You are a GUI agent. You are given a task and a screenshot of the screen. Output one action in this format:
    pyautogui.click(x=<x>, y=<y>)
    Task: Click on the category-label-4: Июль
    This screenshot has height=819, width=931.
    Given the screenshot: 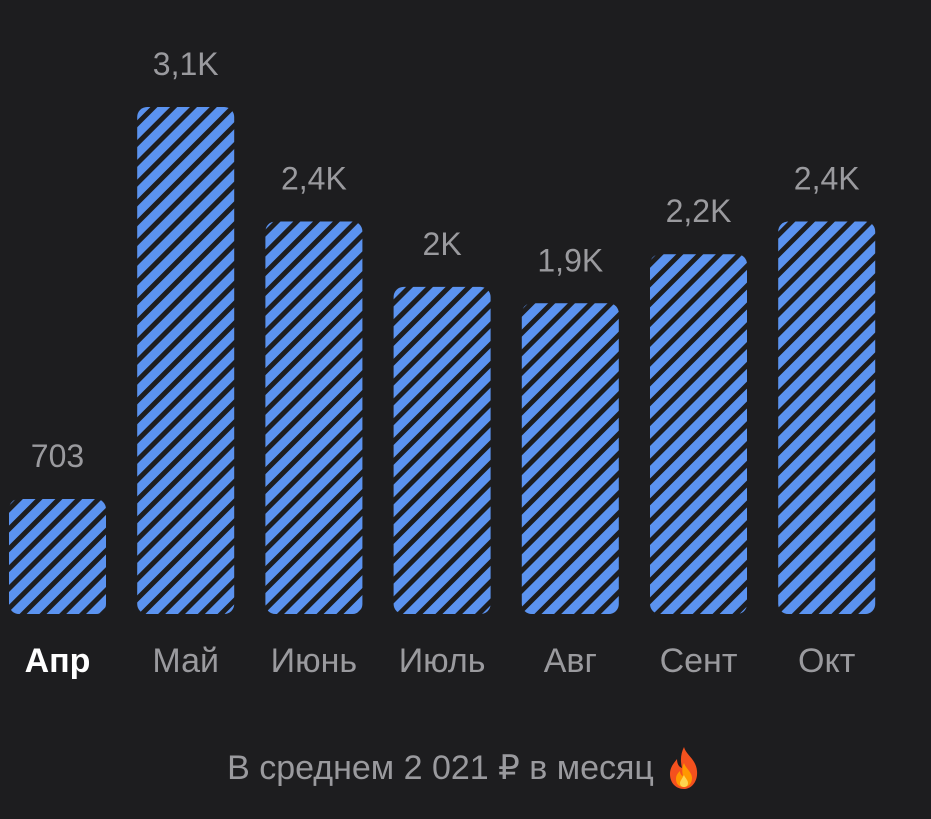 What is the action you would take?
    pyautogui.click(x=442, y=661)
    